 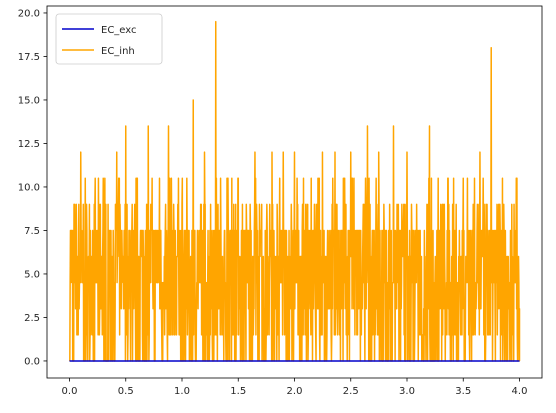 I want to click on y-tick-label: 20.0, so click(x=29, y=14).